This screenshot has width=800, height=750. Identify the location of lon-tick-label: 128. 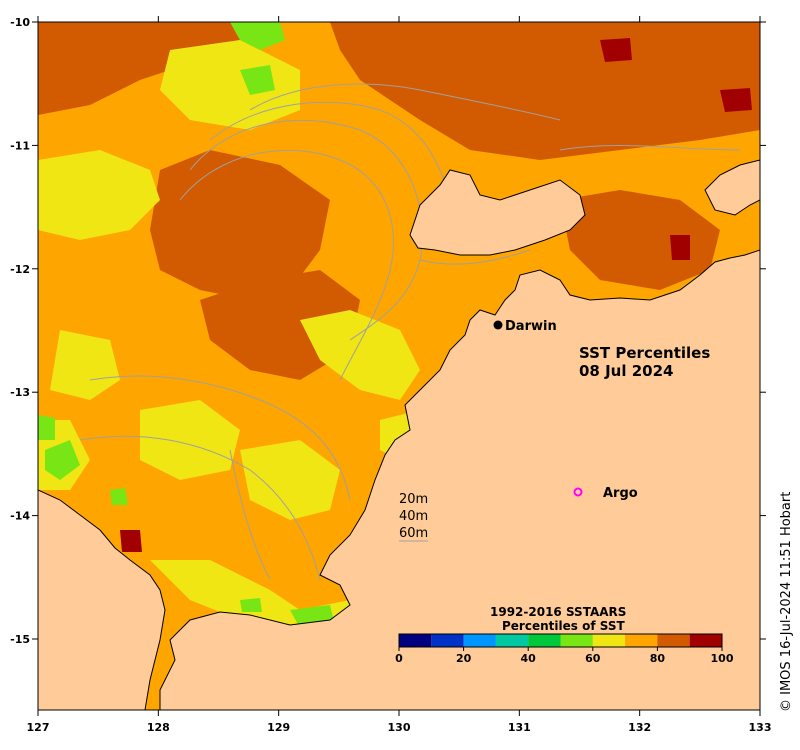
(158, 727).